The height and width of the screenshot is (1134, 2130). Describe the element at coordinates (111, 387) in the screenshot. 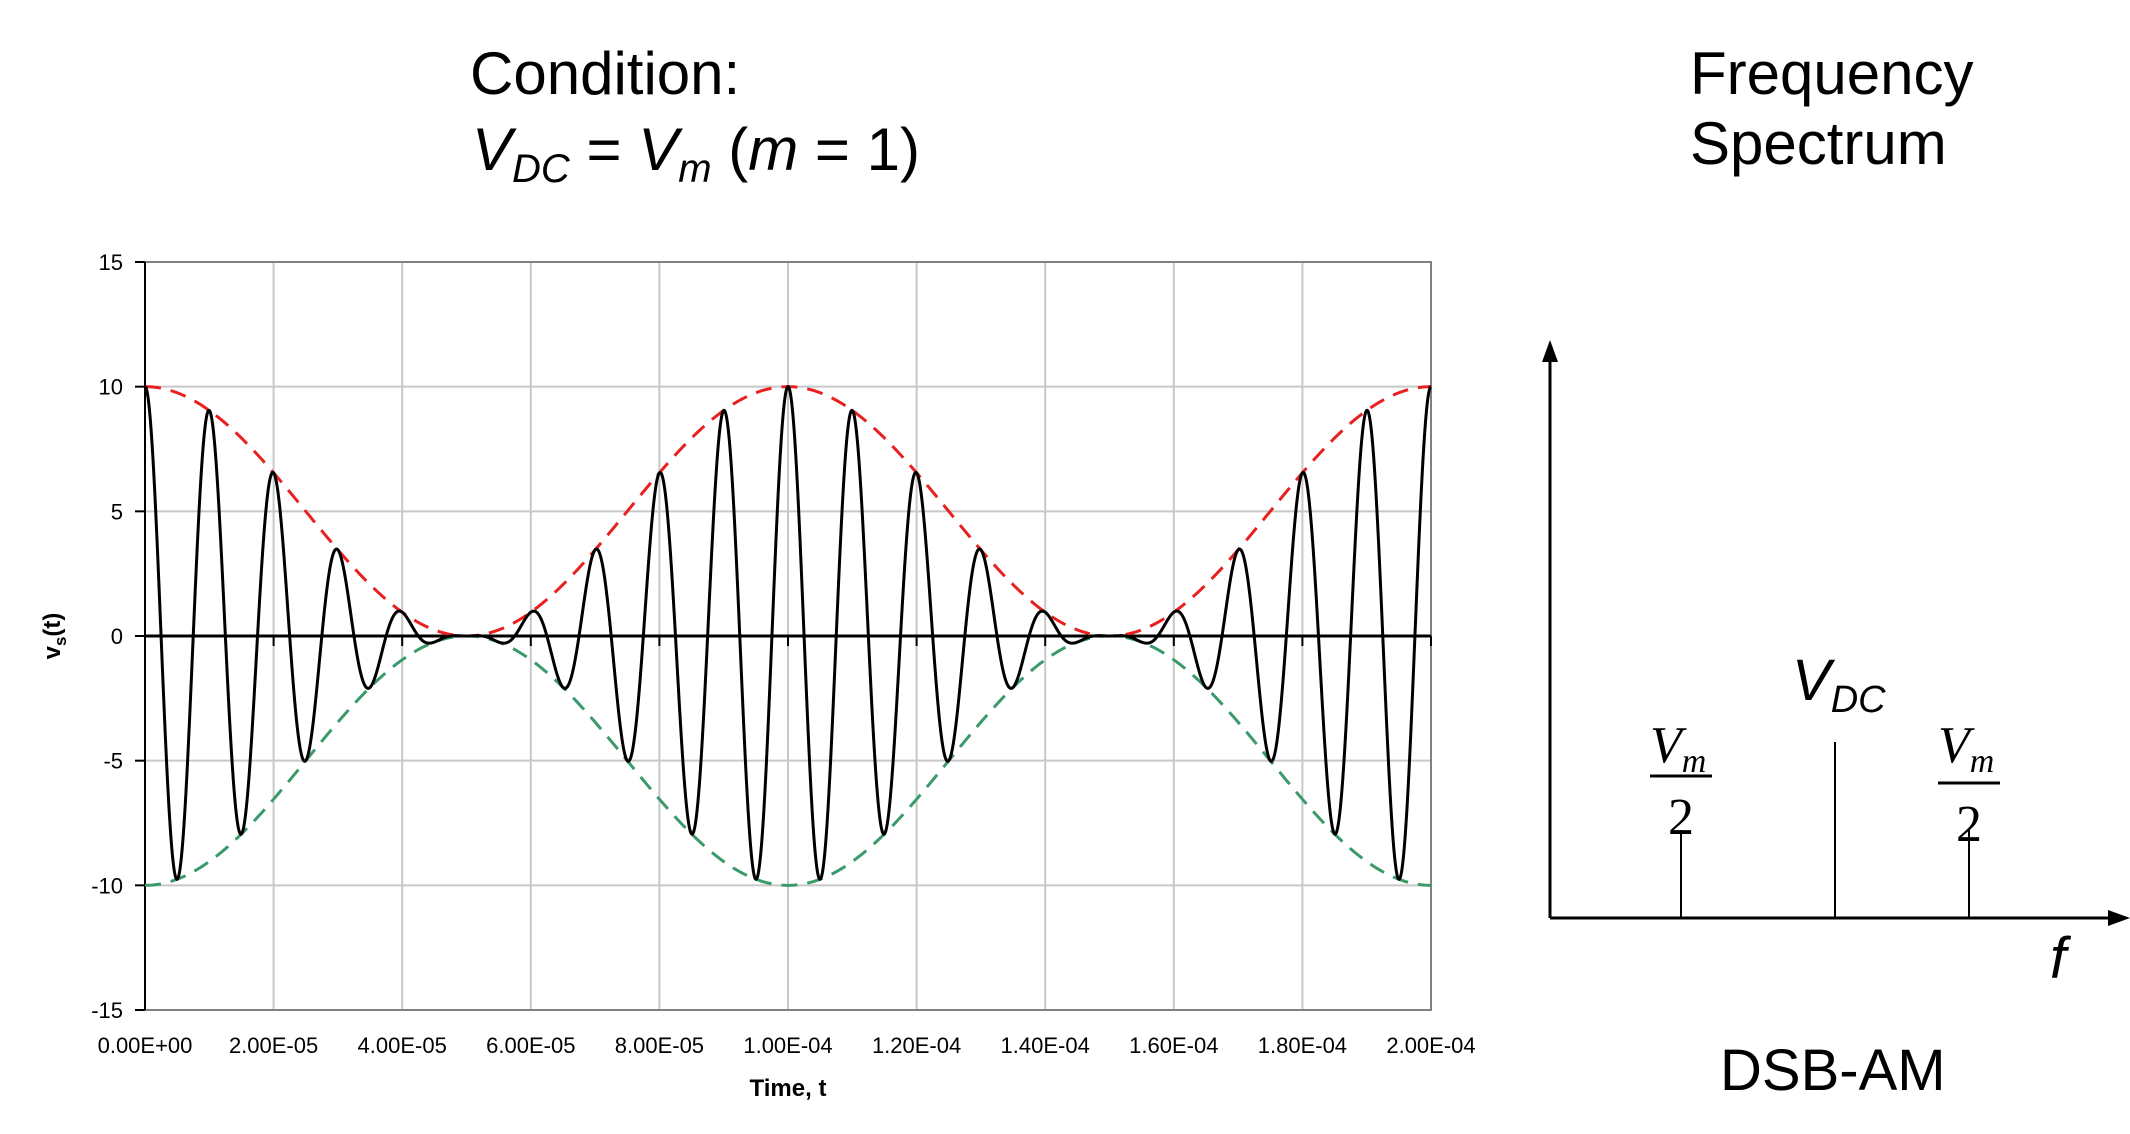

I see `y-tick-label: 10` at that location.